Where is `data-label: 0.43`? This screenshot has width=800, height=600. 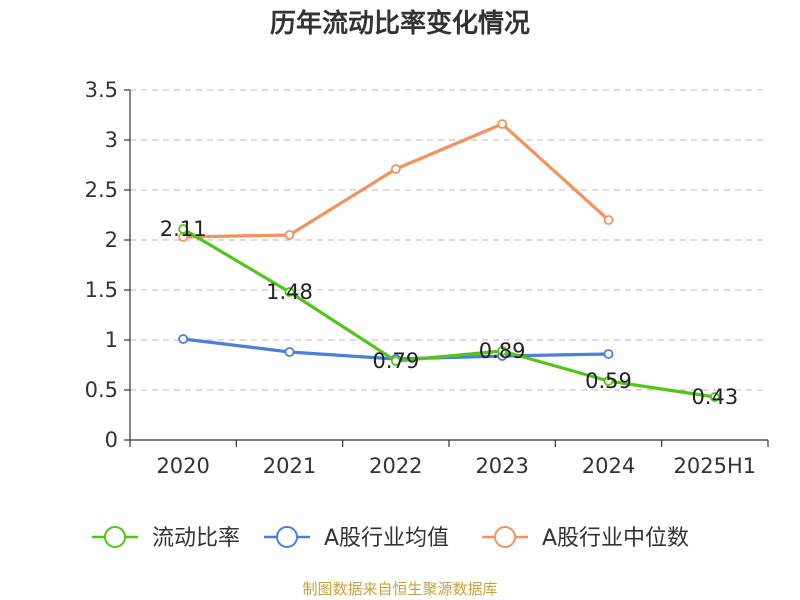
data-label: 0.43 is located at coordinates (714, 397).